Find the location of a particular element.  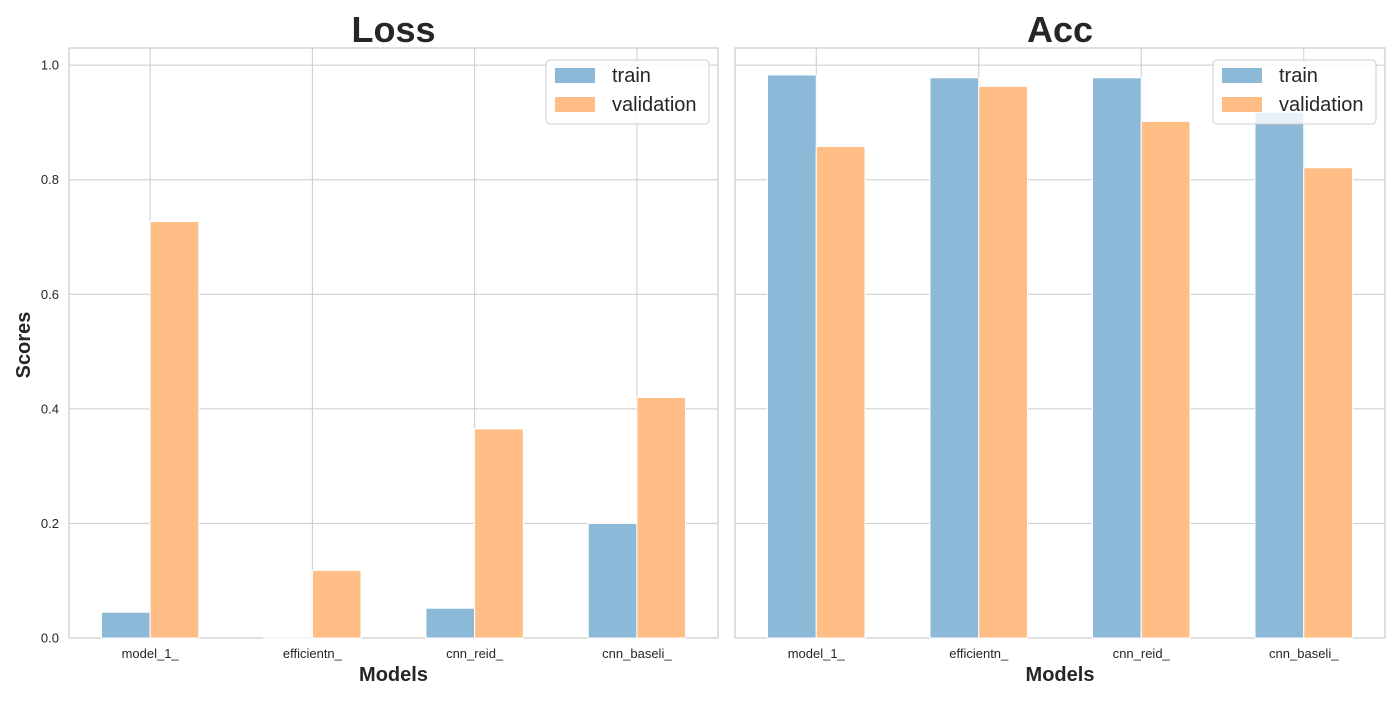

y-tick-label: 0.2 is located at coordinates (50, 523).